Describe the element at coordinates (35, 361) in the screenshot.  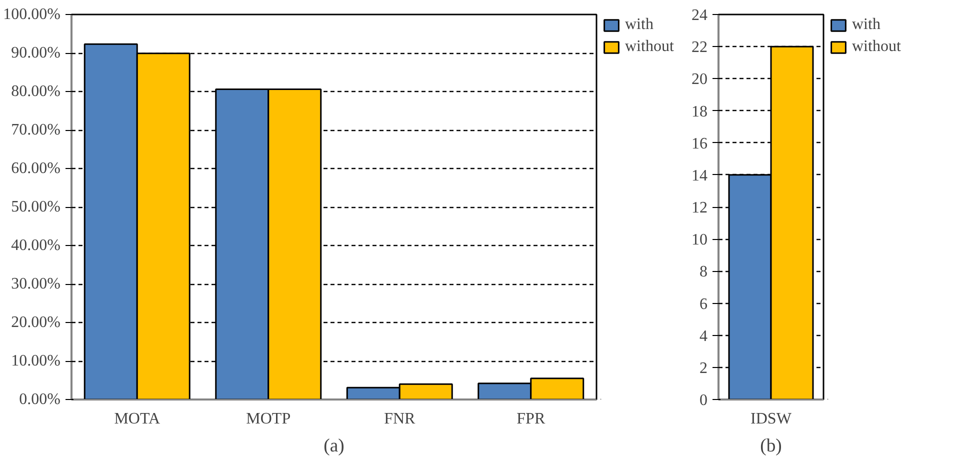
I see `y-tick-label: 10.00%` at that location.